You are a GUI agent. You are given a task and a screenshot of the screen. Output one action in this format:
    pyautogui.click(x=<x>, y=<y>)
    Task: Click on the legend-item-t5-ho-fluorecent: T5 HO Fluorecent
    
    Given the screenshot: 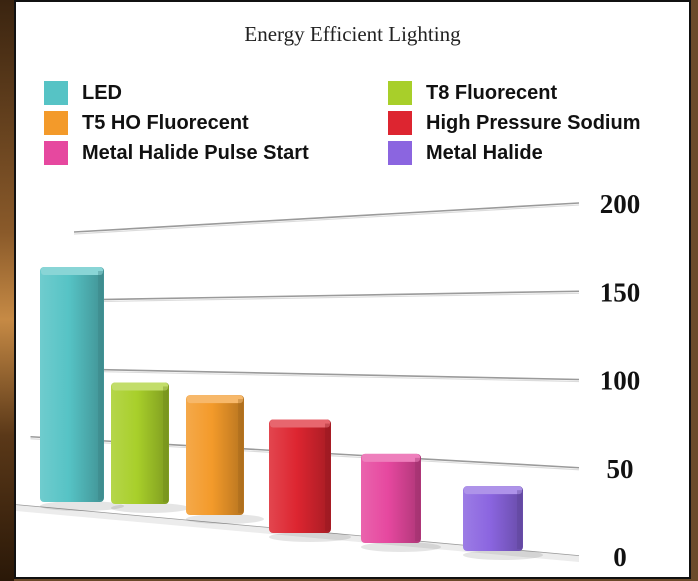 What is the action you would take?
    pyautogui.click(x=146, y=123)
    